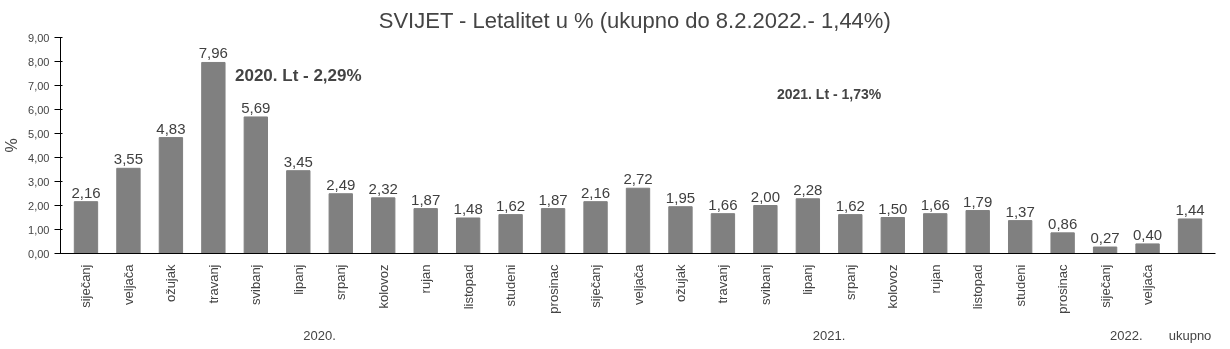  Describe the element at coordinates (1105, 238) in the screenshot. I see `data-label: 0,27` at that location.